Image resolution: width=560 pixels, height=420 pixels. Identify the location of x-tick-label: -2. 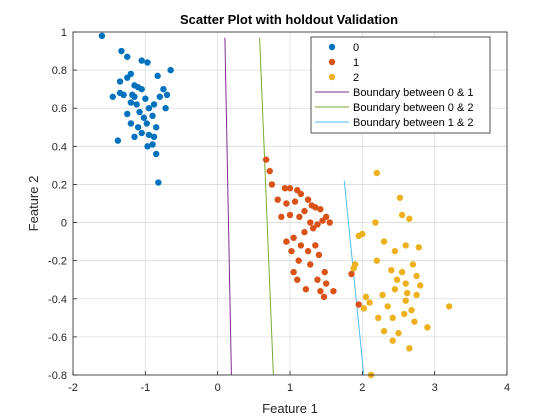
(73, 388).